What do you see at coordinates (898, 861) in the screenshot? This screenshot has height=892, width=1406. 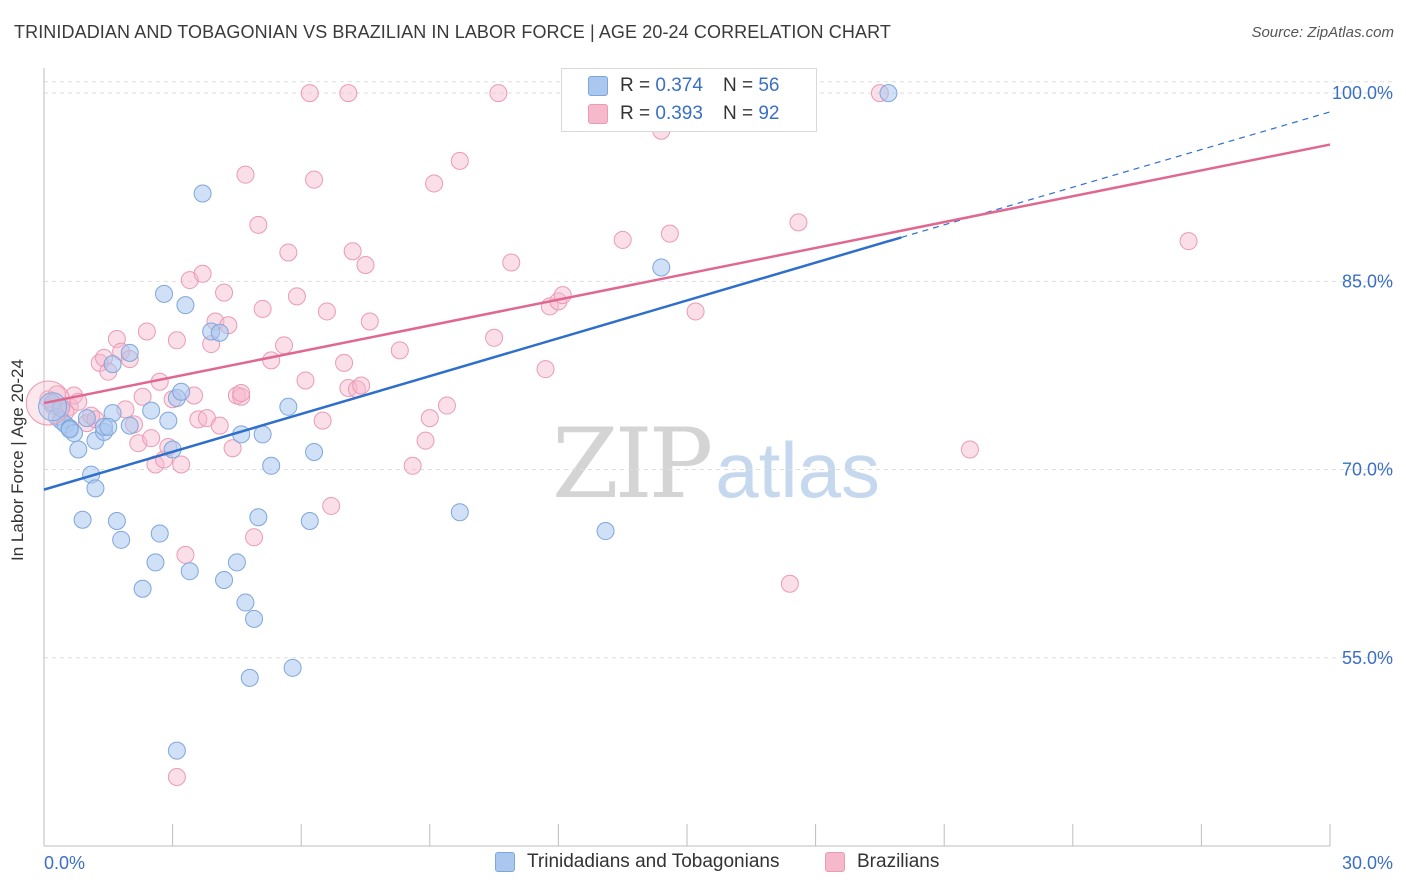 I see `bottom-legend-label: Brazilians` at bounding box center [898, 861].